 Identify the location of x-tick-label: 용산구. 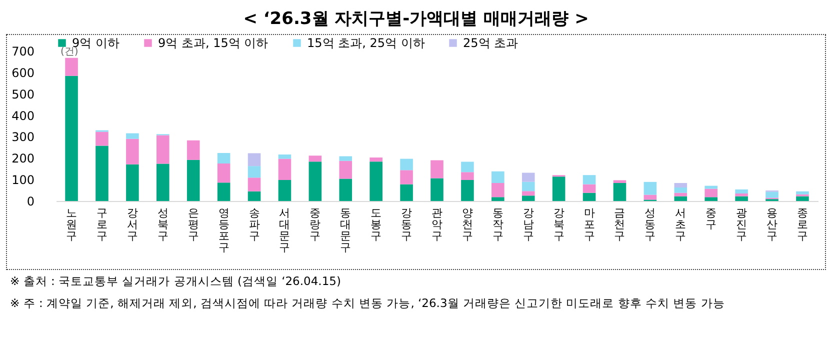
(772, 224).